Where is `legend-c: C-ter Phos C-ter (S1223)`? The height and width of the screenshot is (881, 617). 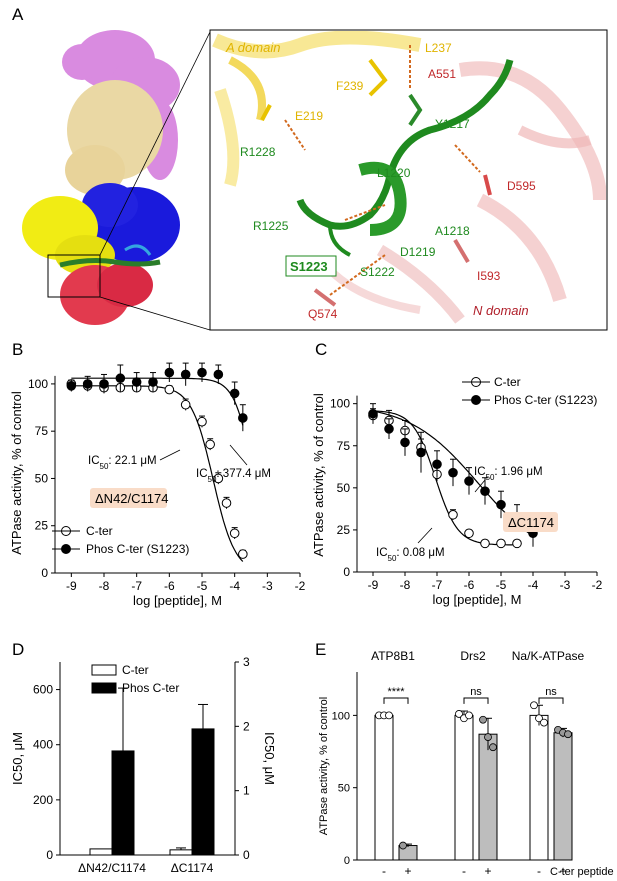
legend-c: C-ter Phos C-ter (S1223) is located at coordinates (529, 391).